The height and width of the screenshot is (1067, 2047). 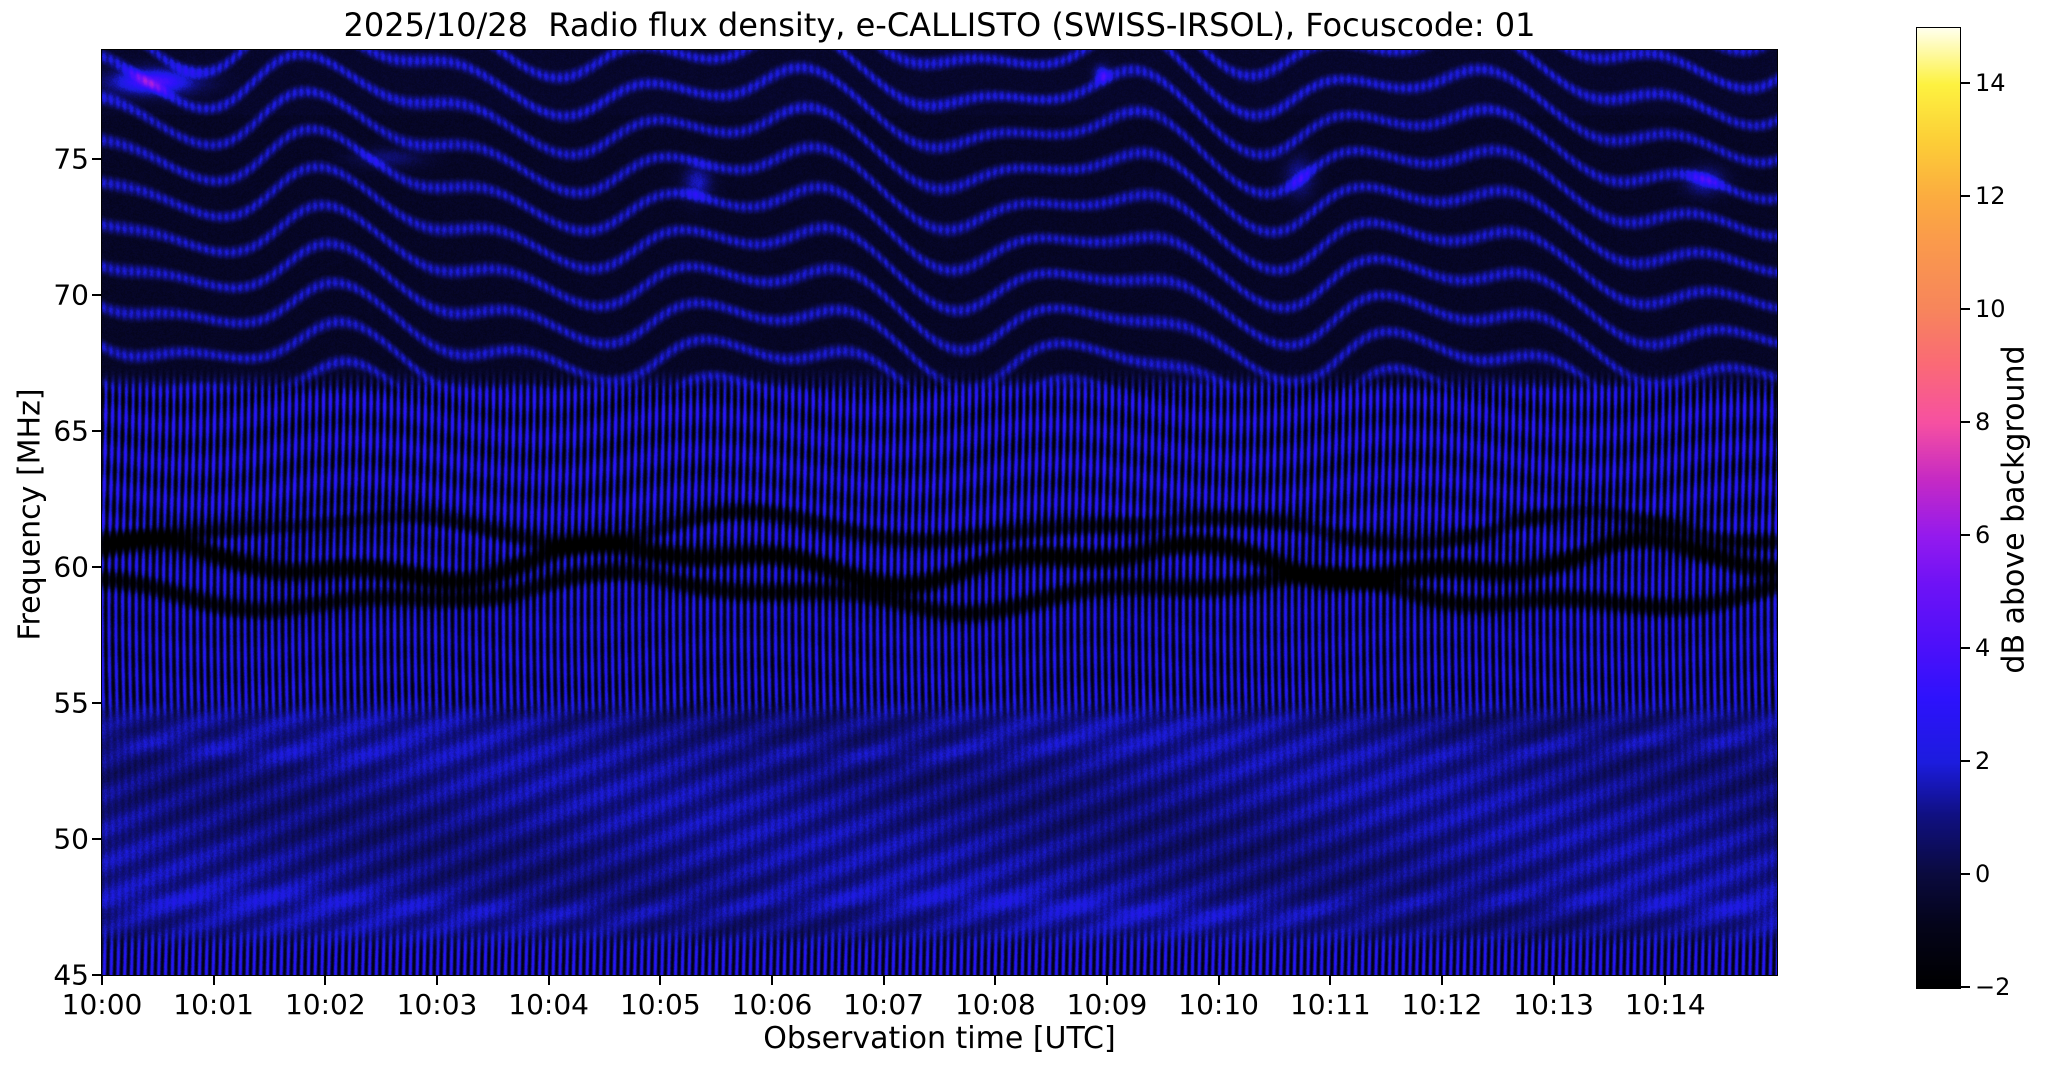 I want to click on colorbar-tick-label: 8, so click(x=1983, y=422).